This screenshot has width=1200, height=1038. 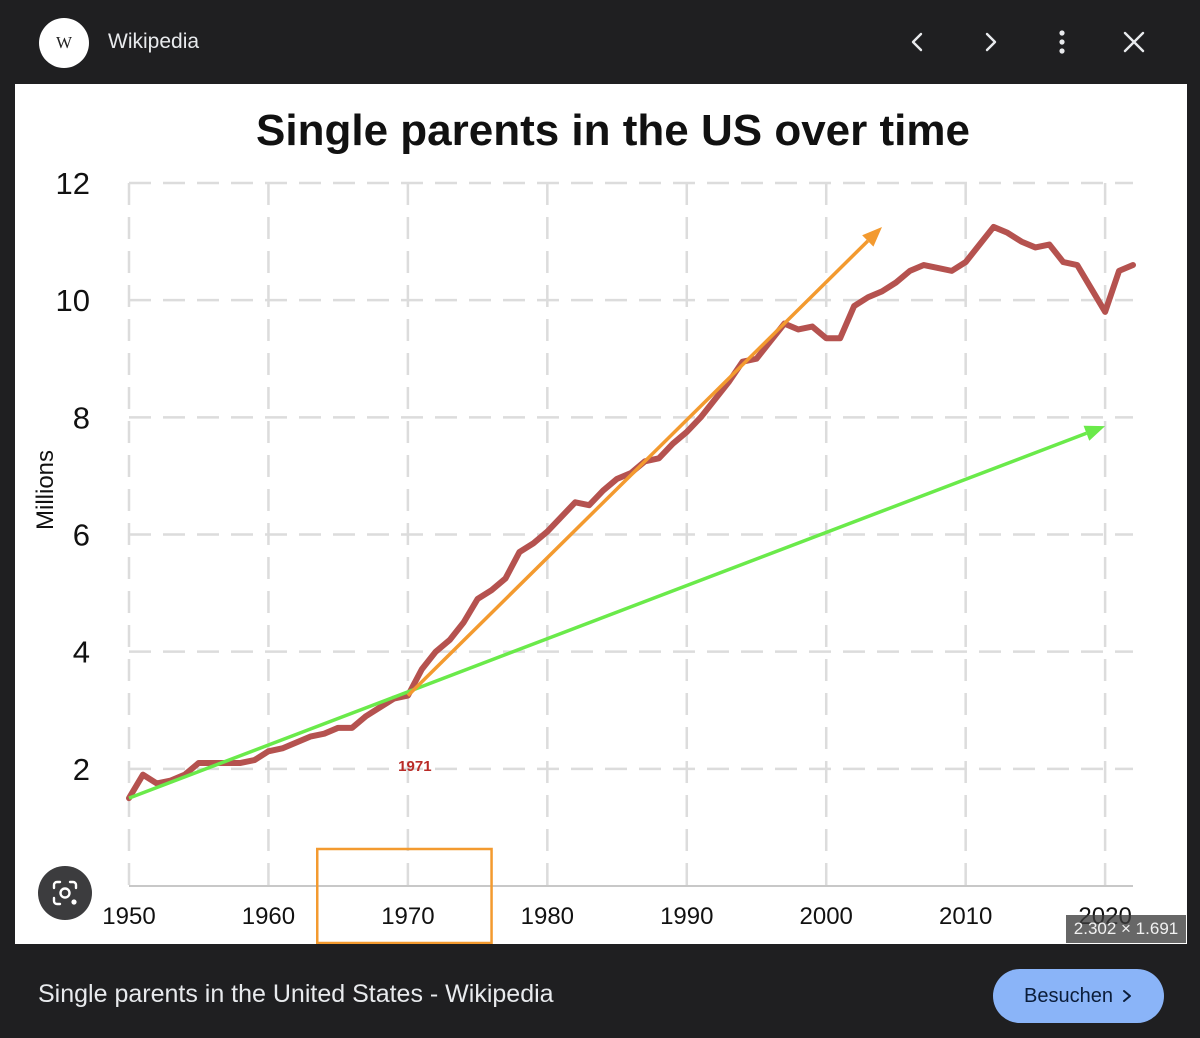 What do you see at coordinates (617, 916) in the screenshot?
I see `x-axis-ticks: 19501960197019801990200020102020` at bounding box center [617, 916].